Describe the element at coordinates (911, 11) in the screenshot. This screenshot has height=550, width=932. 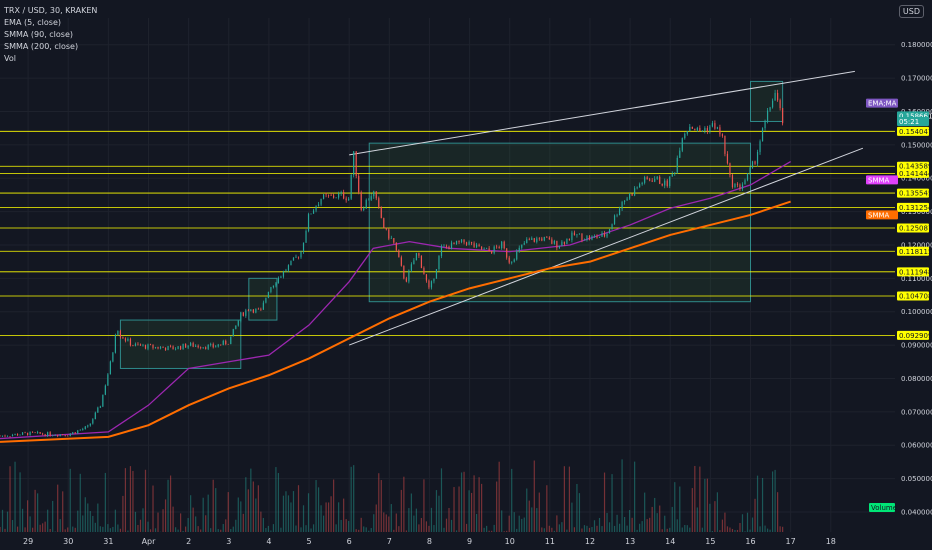
I see `currency-button: USD` at that location.